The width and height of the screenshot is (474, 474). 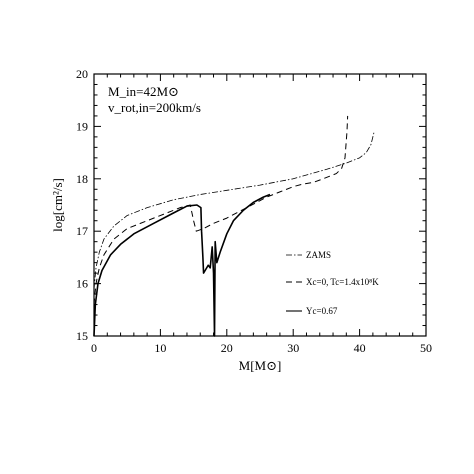 What do you see at coordinates (342, 282) in the screenshot?
I see `legend-label-2: Xc=0, Tc=1.4x10⁸K` at bounding box center [342, 282].